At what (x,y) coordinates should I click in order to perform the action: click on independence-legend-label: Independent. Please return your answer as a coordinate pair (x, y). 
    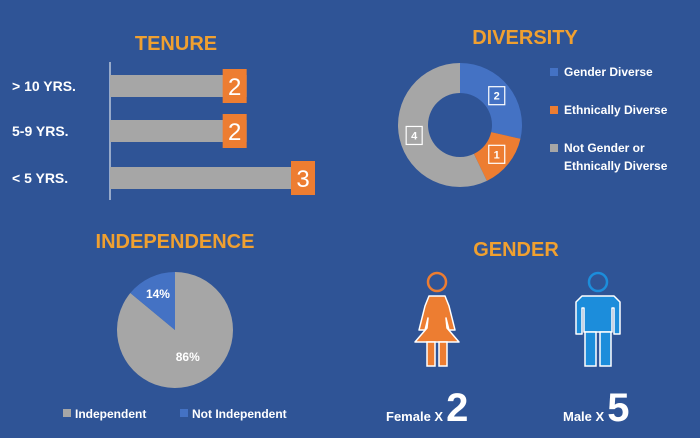
    Looking at the image, I should click on (110, 414).